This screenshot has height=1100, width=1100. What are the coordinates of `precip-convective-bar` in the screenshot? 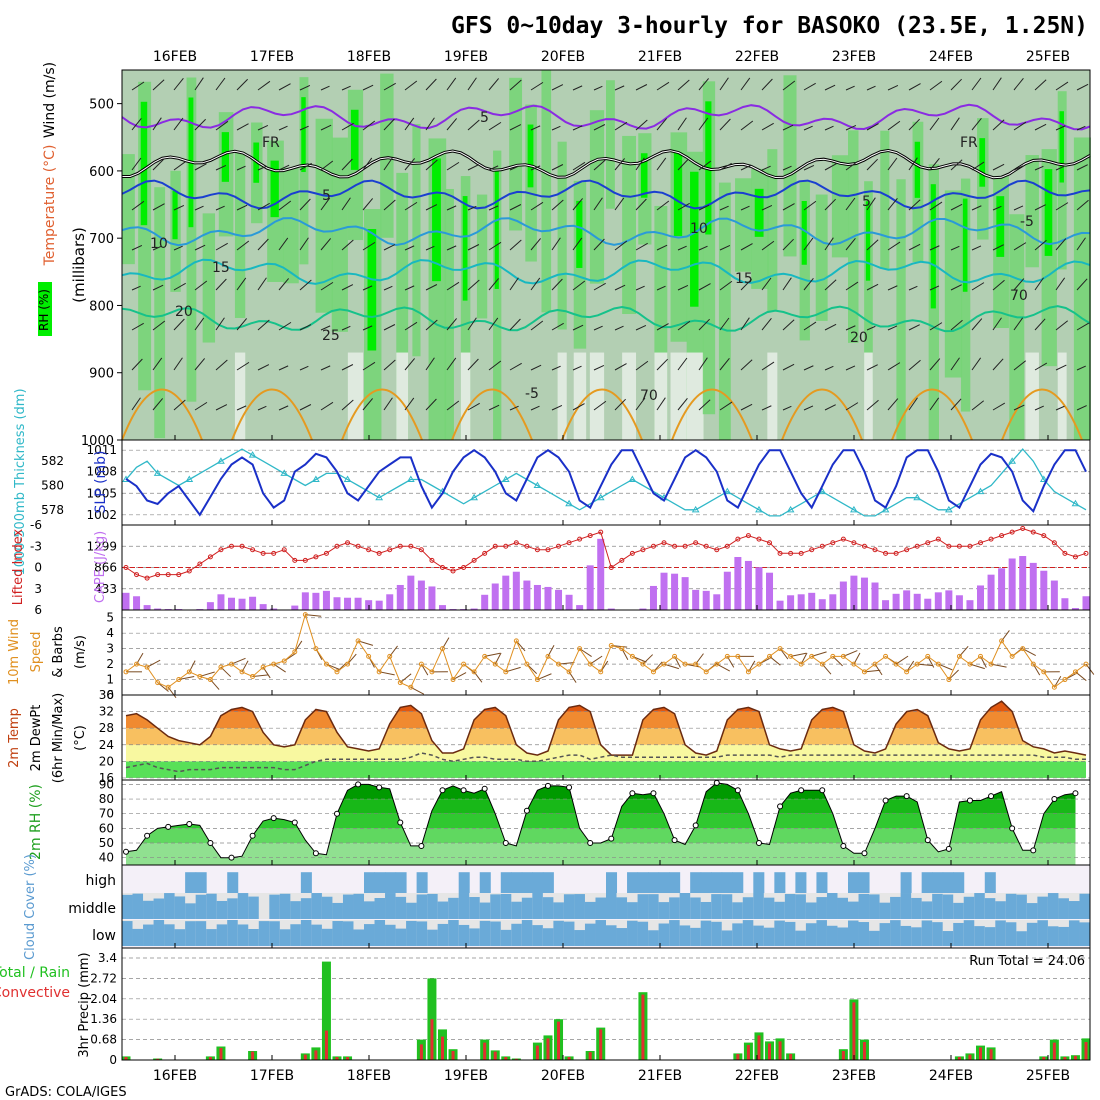 It's located at (991, 1054).